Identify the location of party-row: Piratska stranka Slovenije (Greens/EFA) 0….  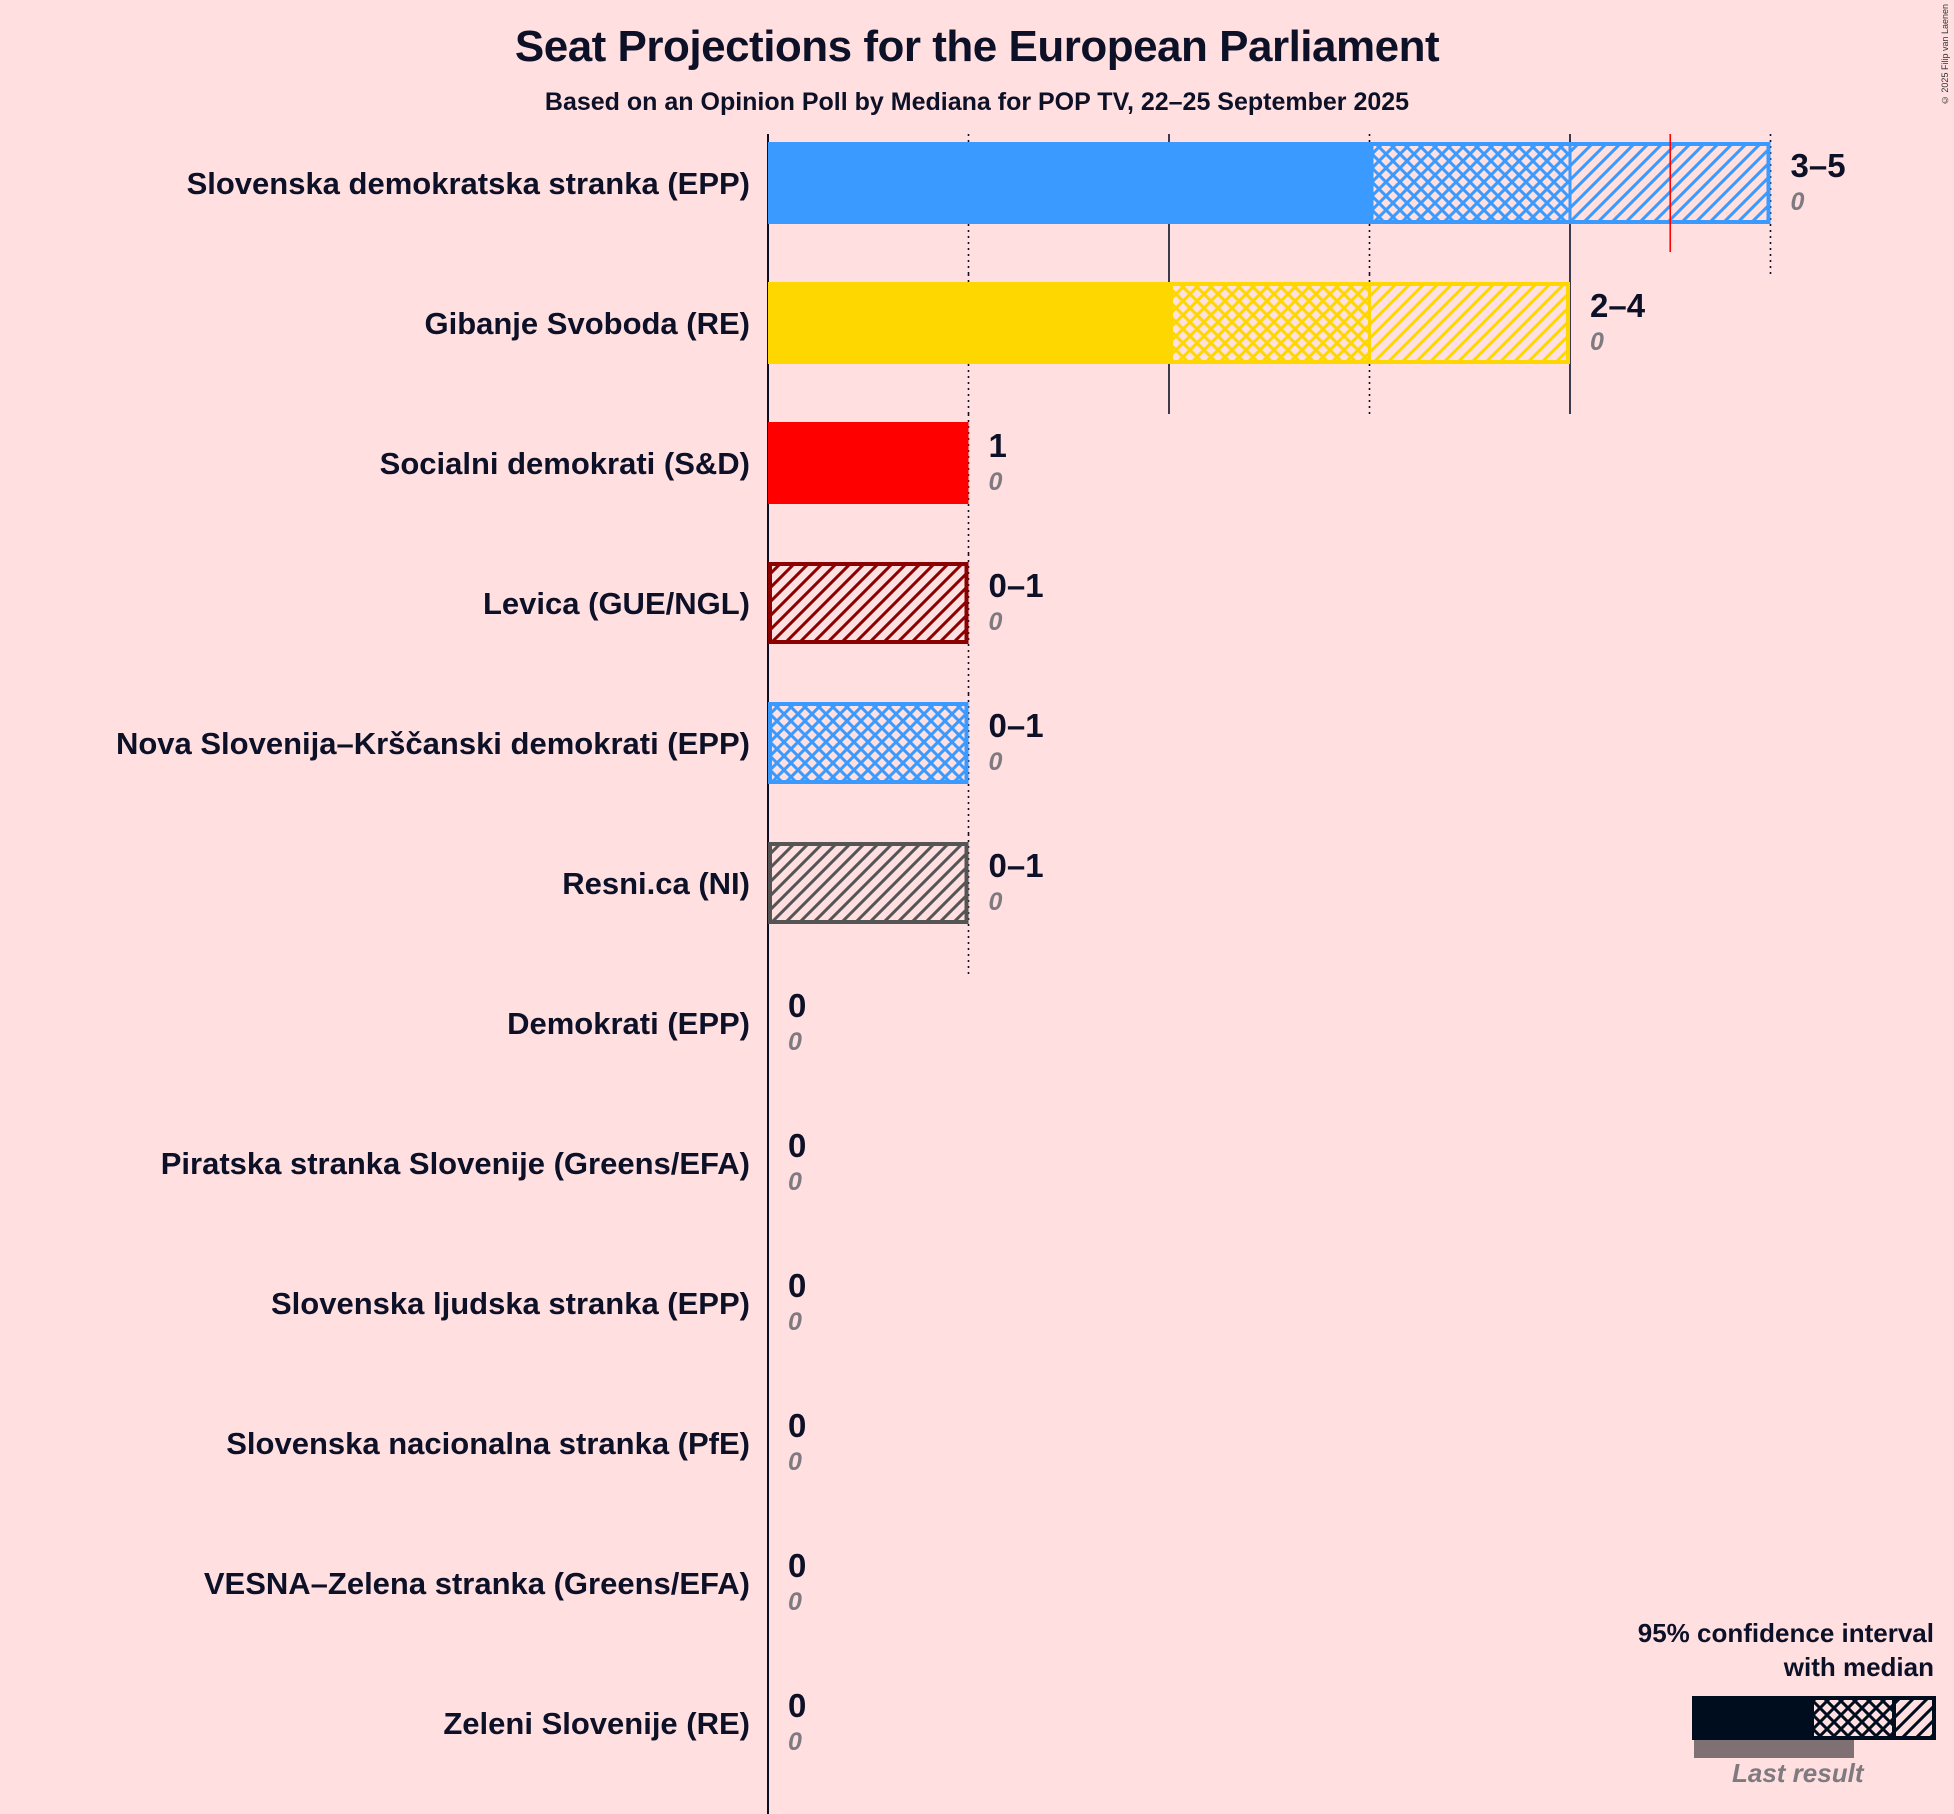
(484, 1161).